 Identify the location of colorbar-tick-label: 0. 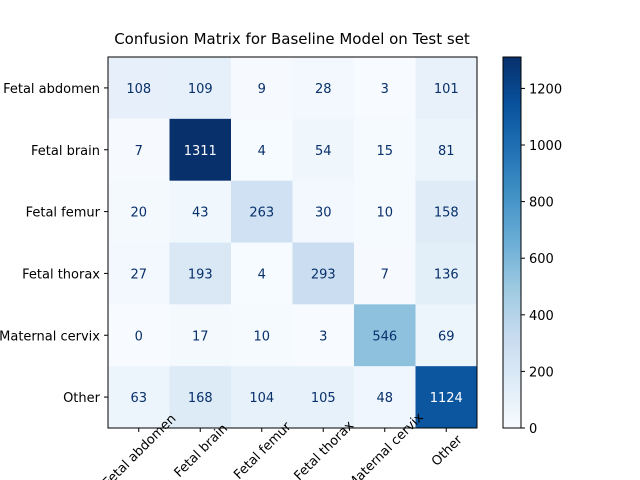
(533, 429).